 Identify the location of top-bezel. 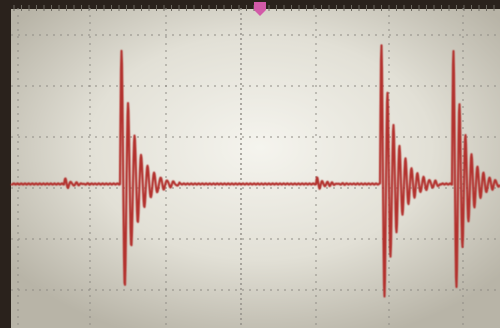
(250, 4).